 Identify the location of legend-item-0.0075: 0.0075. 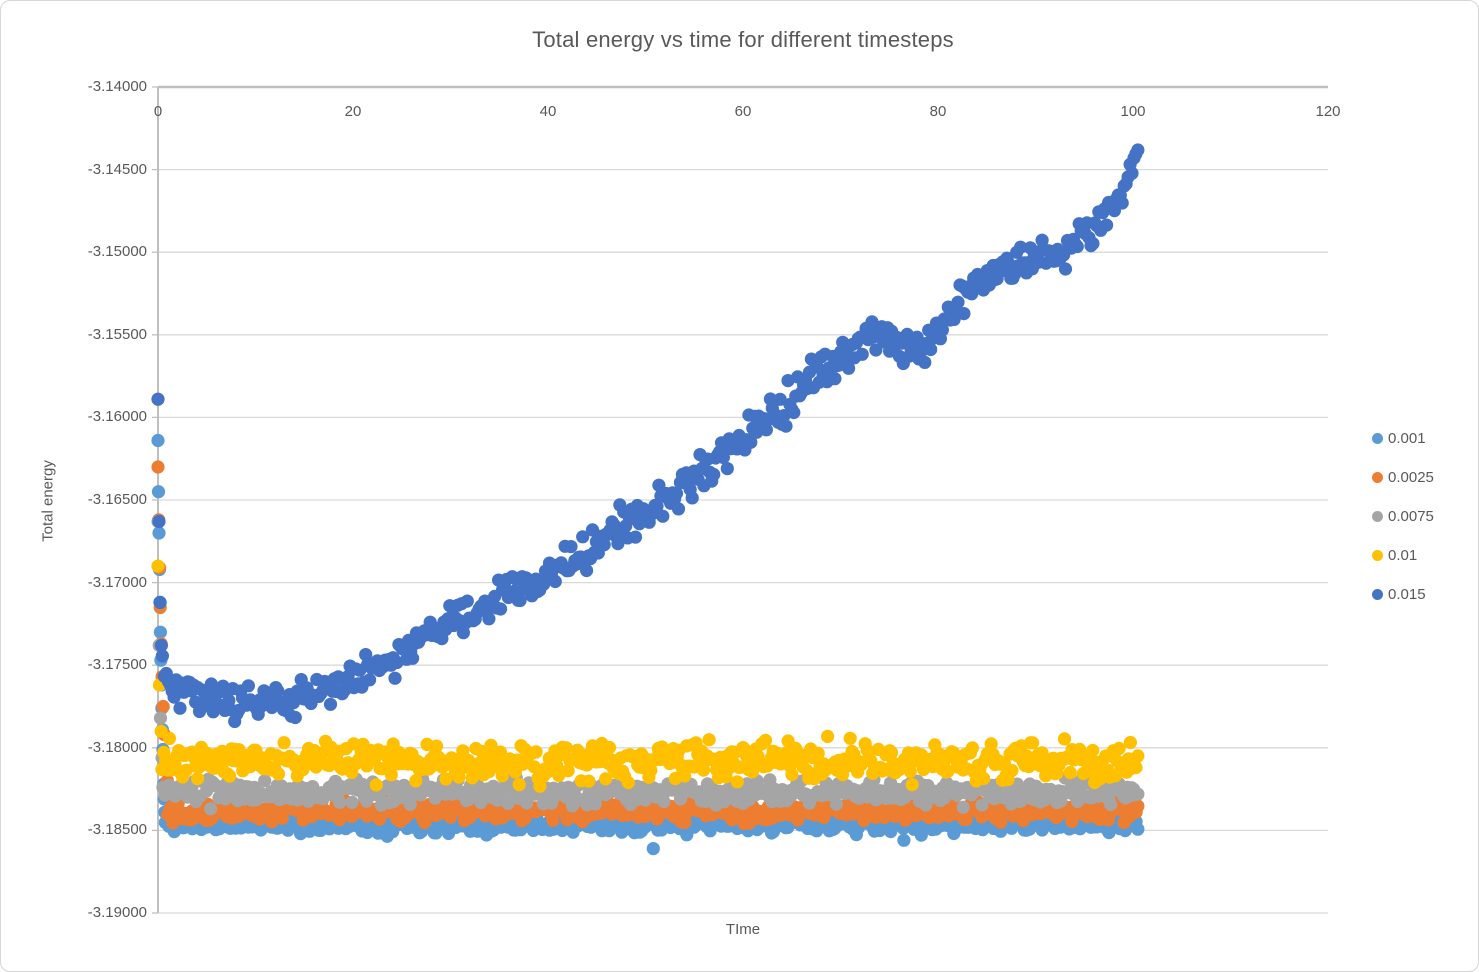
(1403, 516).